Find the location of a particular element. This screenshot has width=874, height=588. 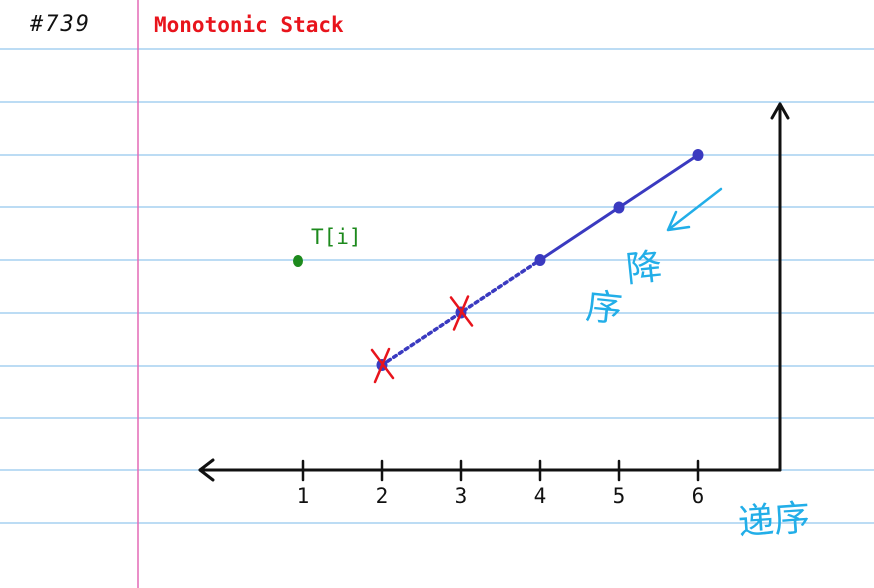

x-tick-label: 1 is located at coordinates (303, 496).